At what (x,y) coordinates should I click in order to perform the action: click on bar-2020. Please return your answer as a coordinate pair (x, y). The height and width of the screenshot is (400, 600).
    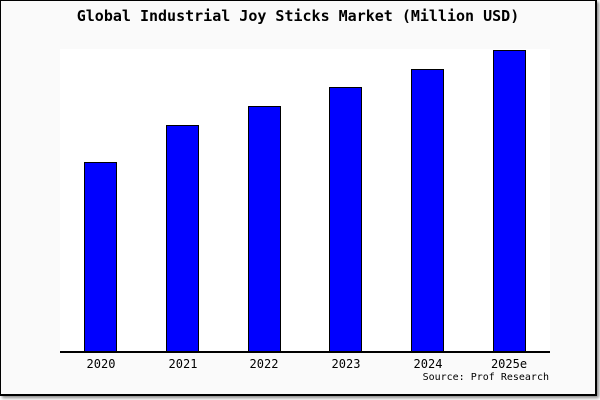
    Looking at the image, I should click on (100, 256).